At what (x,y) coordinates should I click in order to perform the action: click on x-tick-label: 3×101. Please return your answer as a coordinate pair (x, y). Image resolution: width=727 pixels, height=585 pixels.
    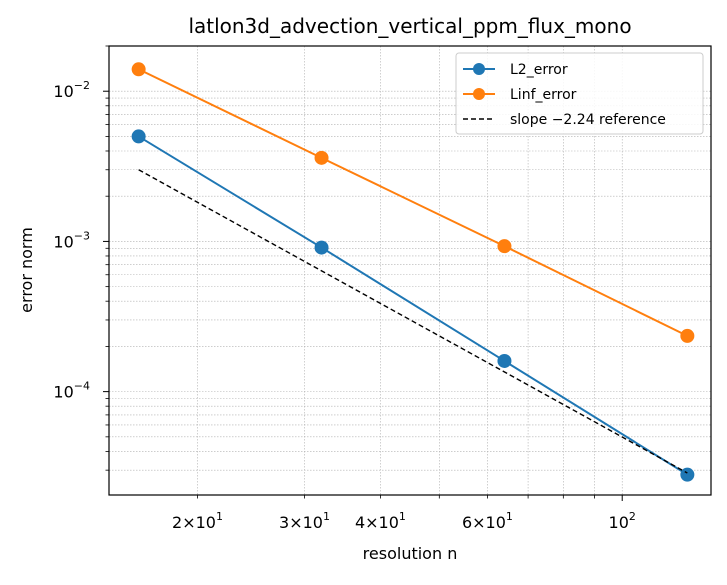
    Looking at the image, I should click on (304, 521).